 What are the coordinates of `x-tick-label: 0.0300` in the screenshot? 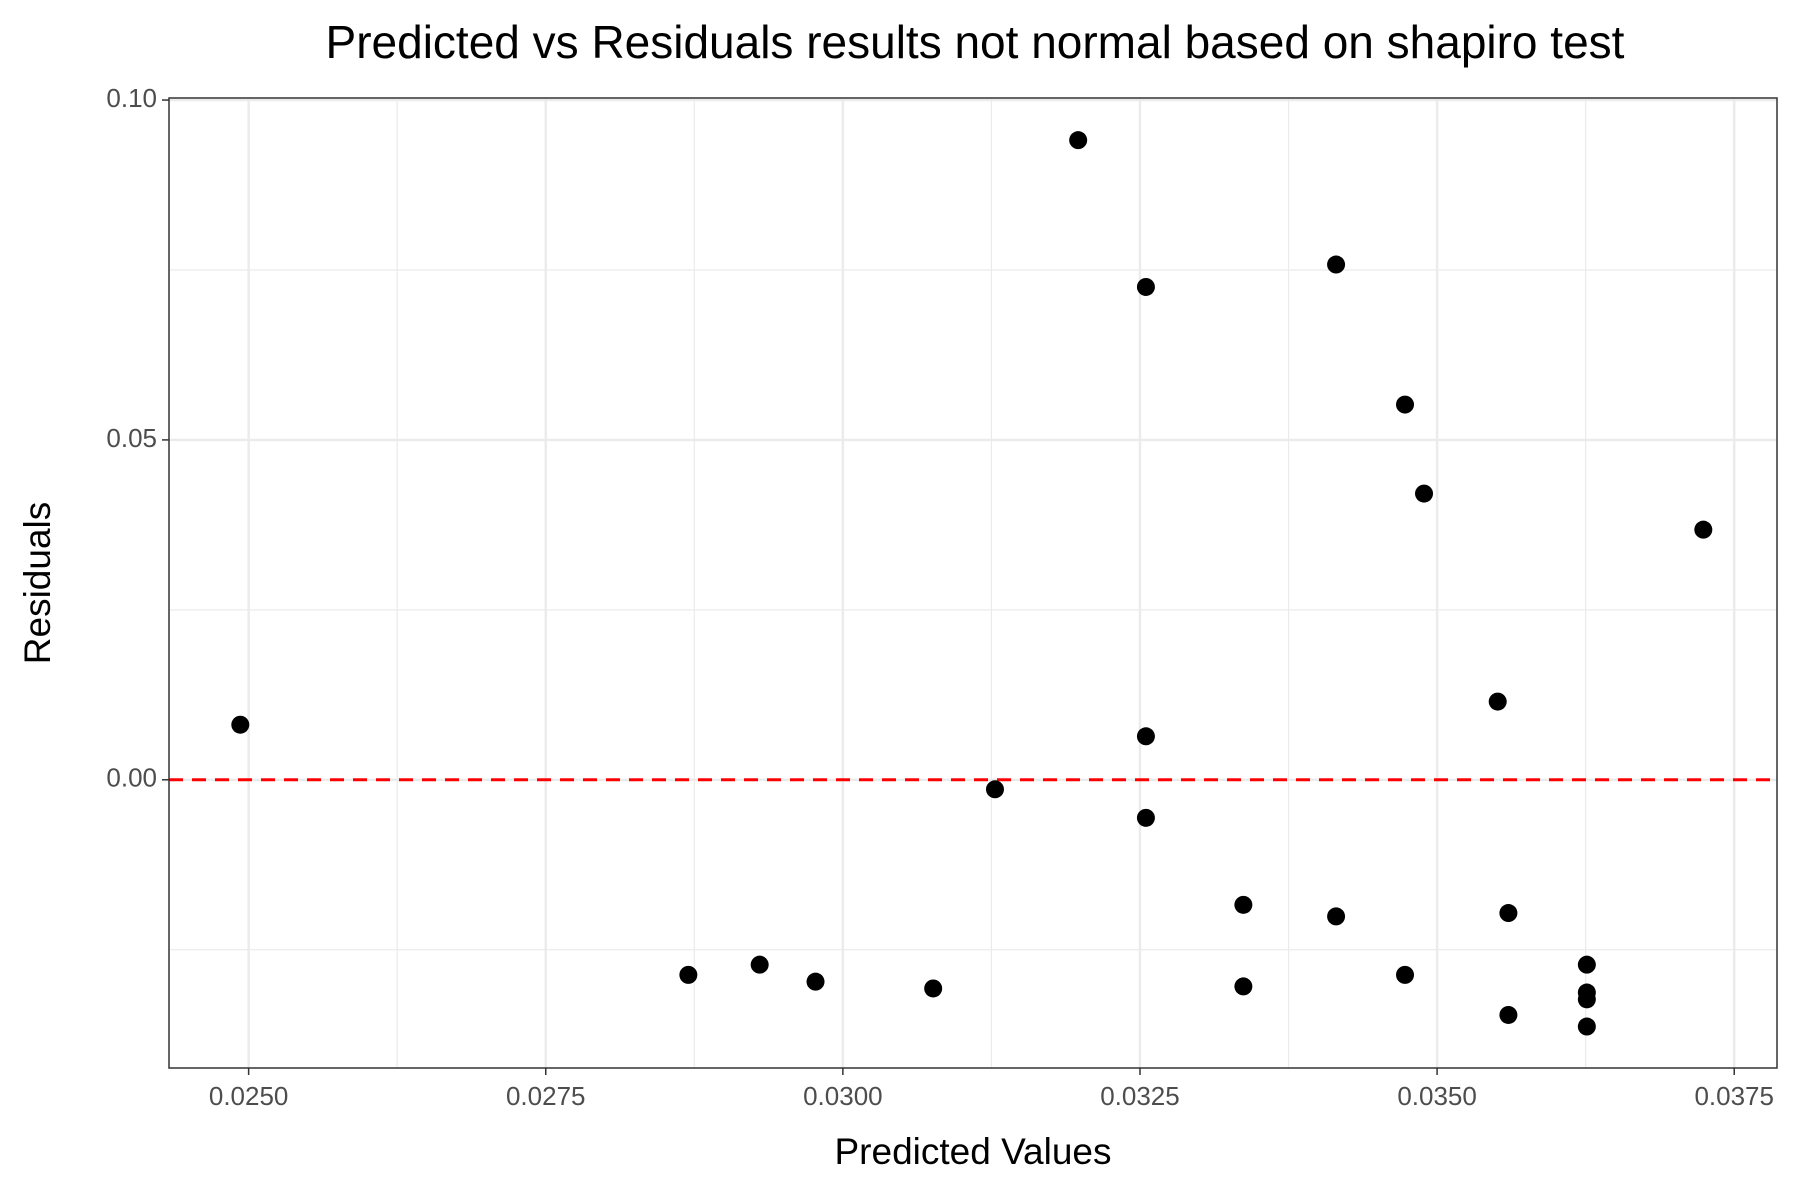 It's located at (843, 1096).